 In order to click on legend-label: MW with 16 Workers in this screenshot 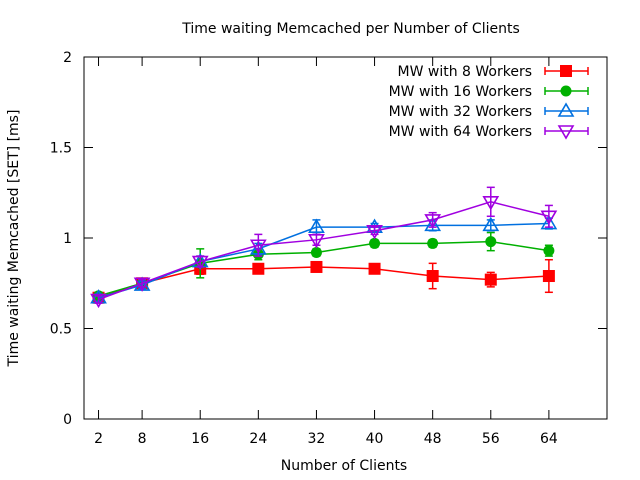, I will do `click(460, 92)`.